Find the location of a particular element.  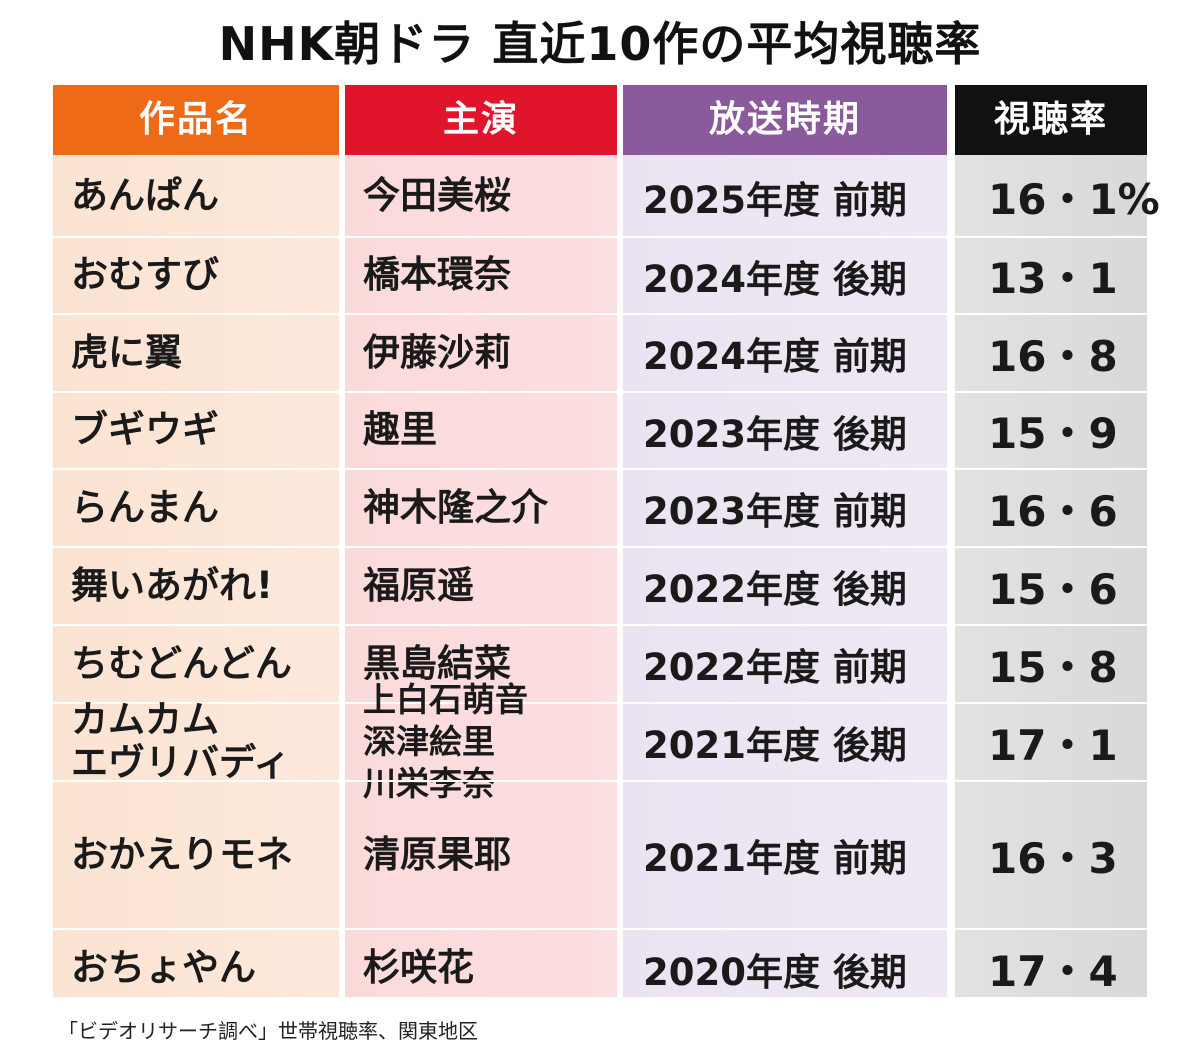

cell-title-line: 舞いあがれ! is located at coordinates (172, 585).